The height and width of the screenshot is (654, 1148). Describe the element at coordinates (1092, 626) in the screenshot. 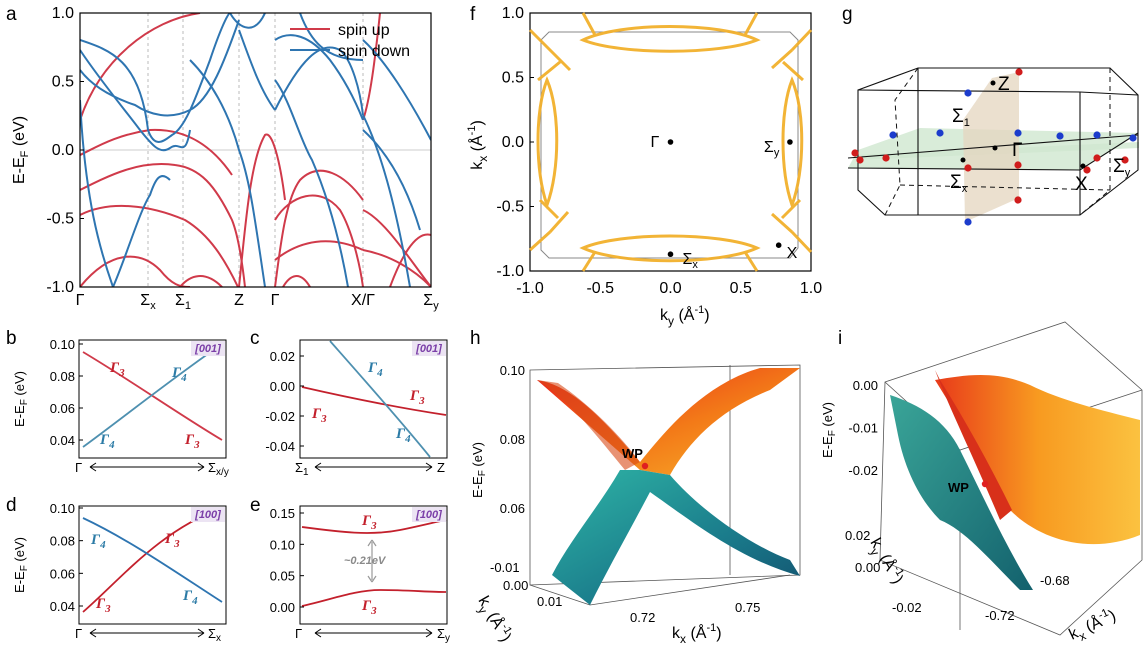

I see `panel-i-xlabel: kx (Å-1)` at that location.